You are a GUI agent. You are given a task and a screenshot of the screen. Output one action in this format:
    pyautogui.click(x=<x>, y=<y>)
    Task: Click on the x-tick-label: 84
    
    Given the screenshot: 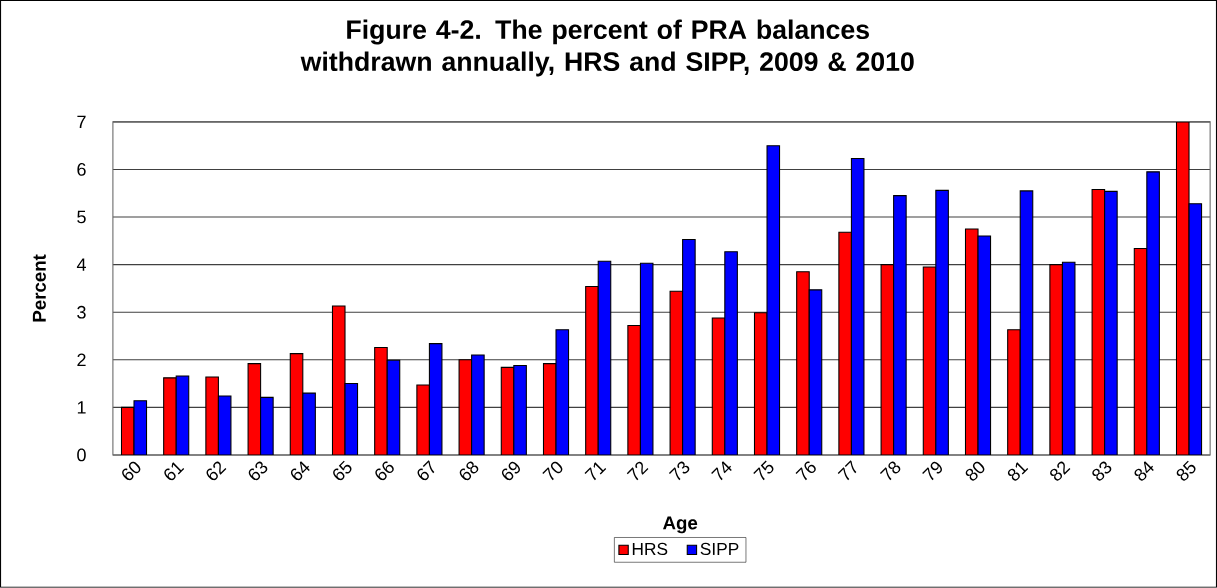 What is the action you would take?
    pyautogui.click(x=1144, y=471)
    